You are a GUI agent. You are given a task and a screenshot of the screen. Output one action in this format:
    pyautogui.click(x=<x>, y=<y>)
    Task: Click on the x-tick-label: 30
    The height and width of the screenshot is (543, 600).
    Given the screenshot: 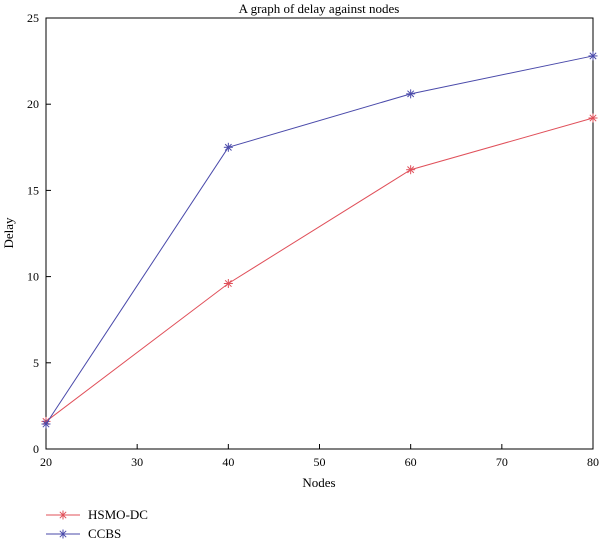 What is the action you would take?
    pyautogui.click(x=137, y=462)
    